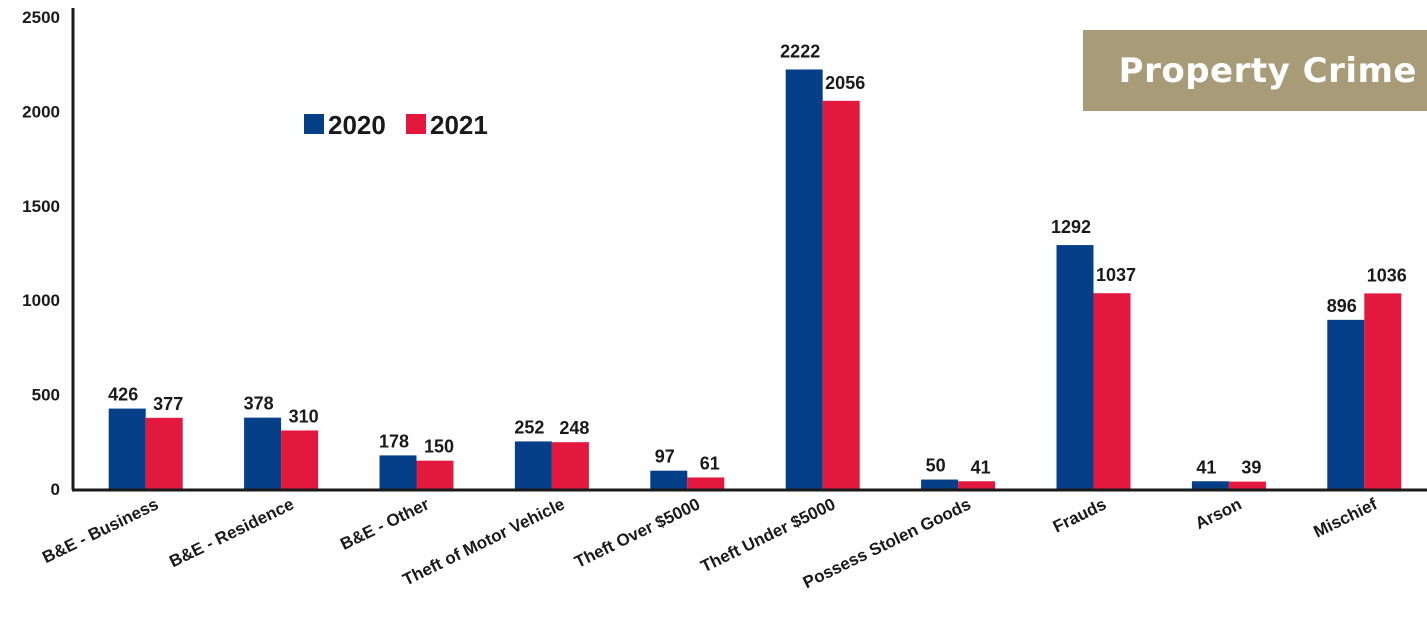  I want to click on data-label-2021: 39, so click(1251, 468).